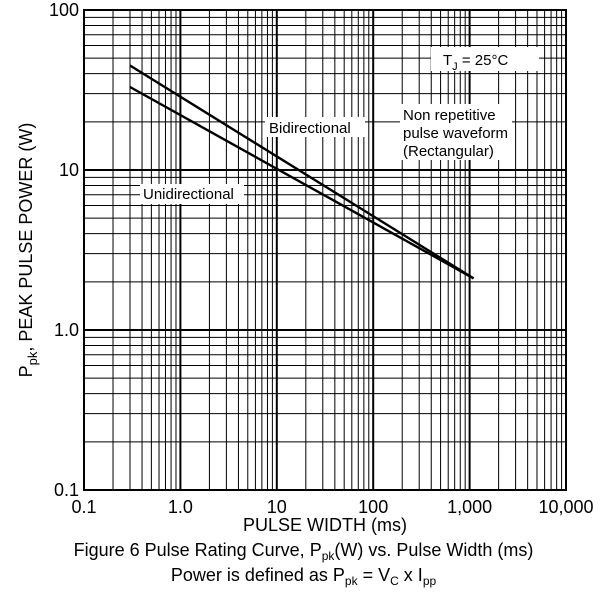 The height and width of the screenshot is (596, 607). I want to click on x-tick-label: 0.1, so click(83, 507).